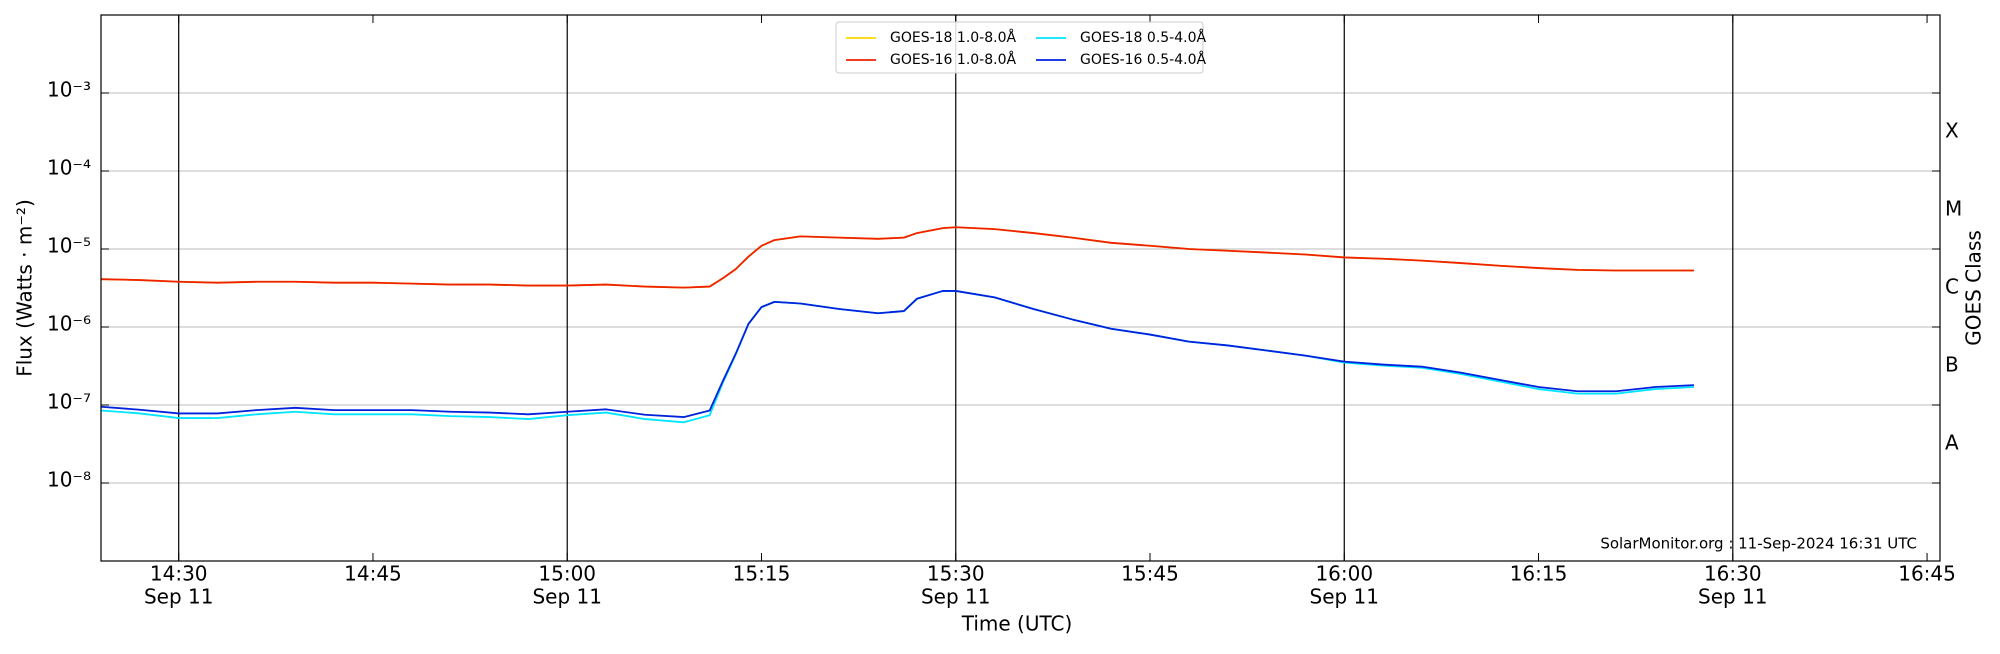  What do you see at coordinates (956, 574) in the screenshot?
I see `x-tick-label: 15:30` at bounding box center [956, 574].